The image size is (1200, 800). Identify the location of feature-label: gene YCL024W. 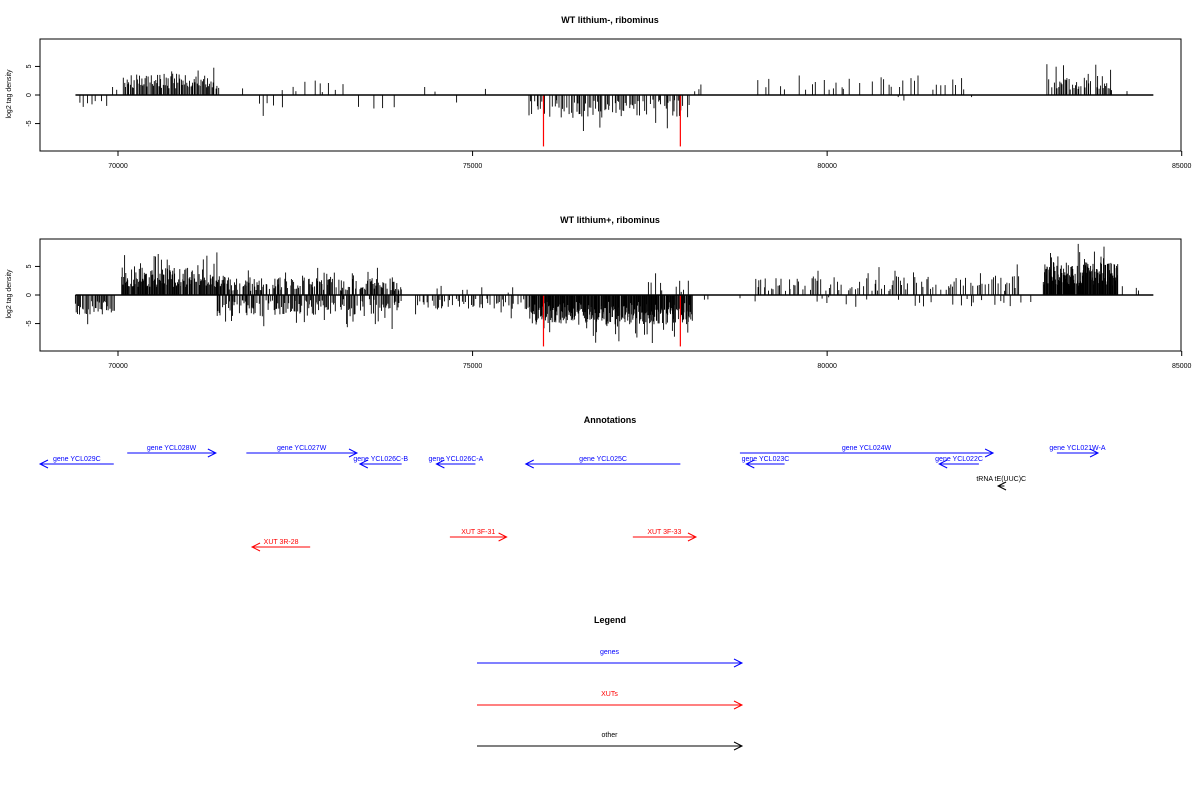
(867, 448).